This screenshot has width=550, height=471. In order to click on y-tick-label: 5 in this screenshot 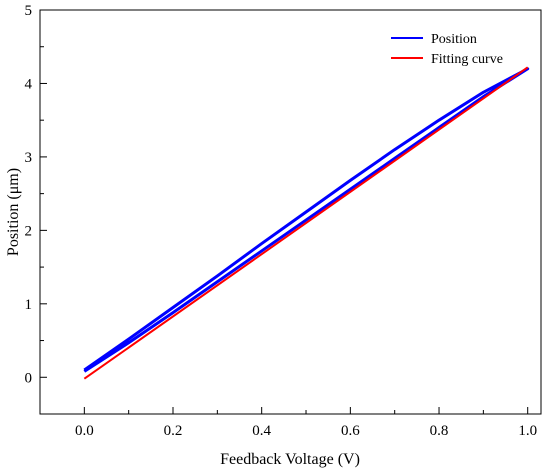, I will do `click(29, 11)`.